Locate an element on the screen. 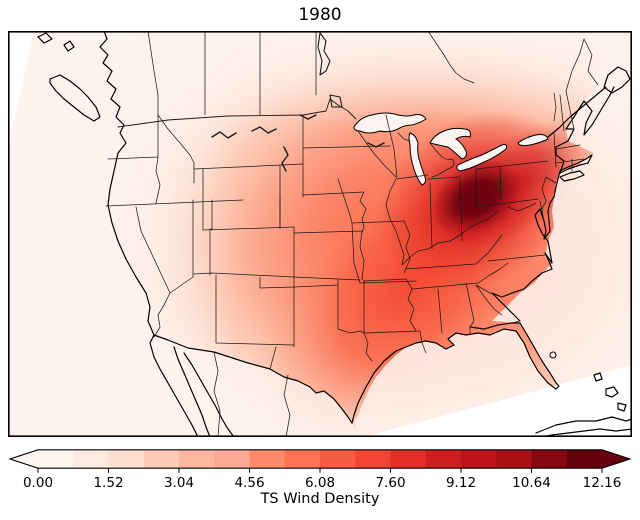 The width and height of the screenshot is (640, 520). colorbar-tick-label: 10.64 is located at coordinates (531, 483).